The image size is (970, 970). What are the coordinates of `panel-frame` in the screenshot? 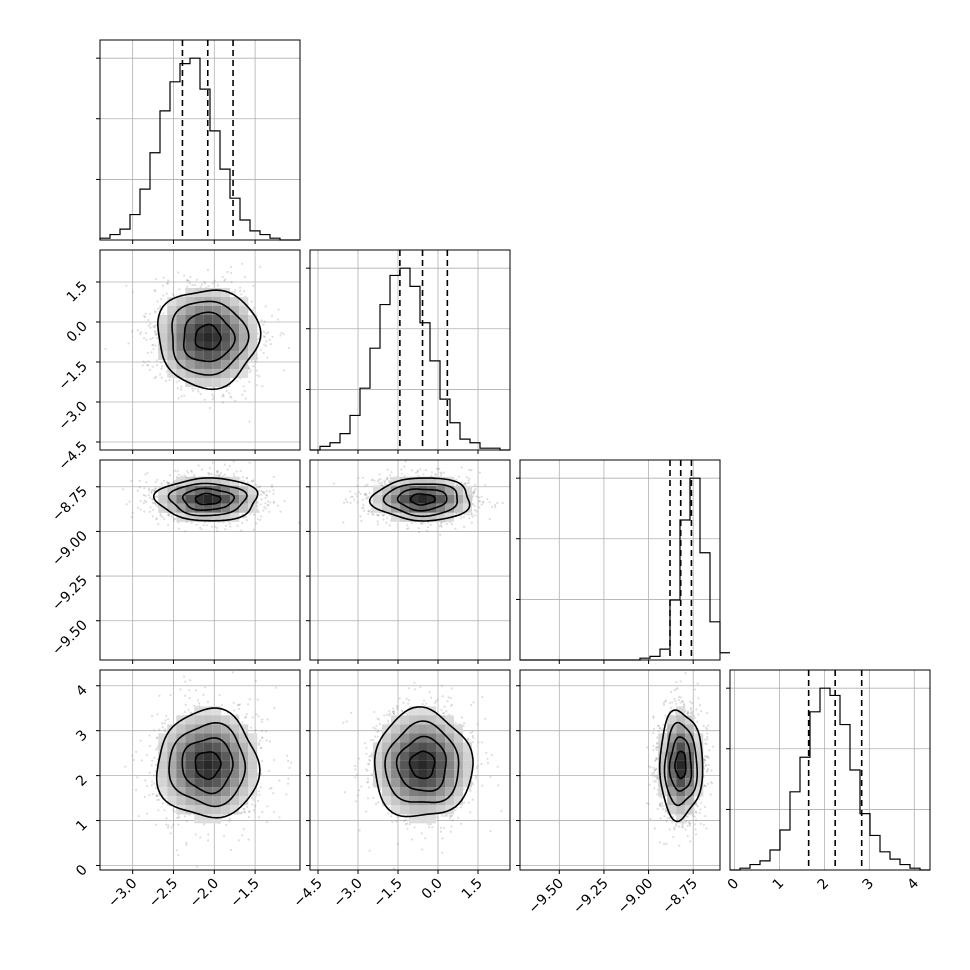 It's located at (200, 350).